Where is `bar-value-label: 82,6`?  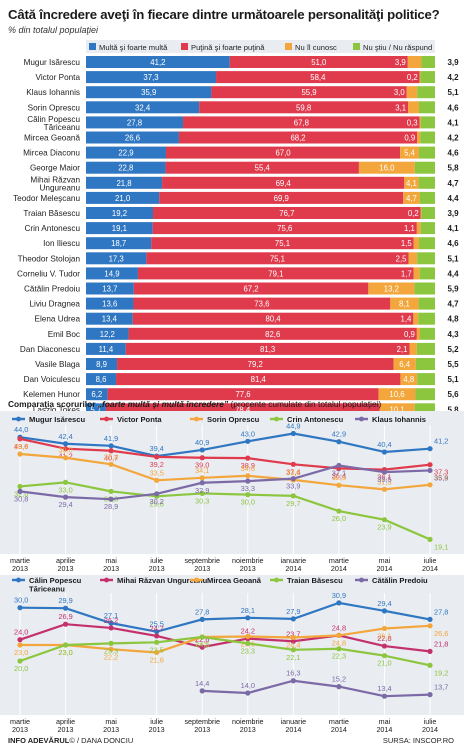 bar-value-label: 82,6 is located at coordinates (272, 334).